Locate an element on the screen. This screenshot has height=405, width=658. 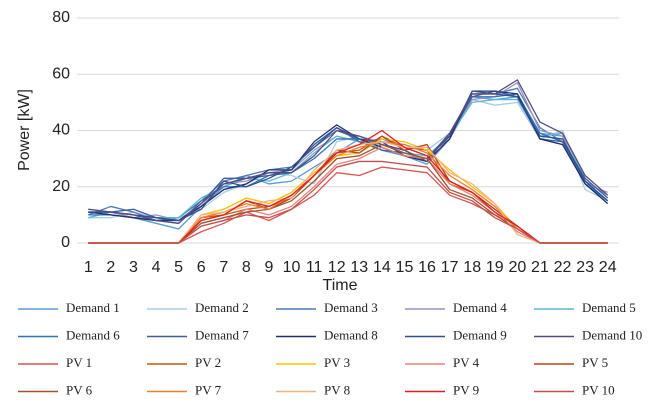
legend-label: PV 1 is located at coordinates (79, 362).